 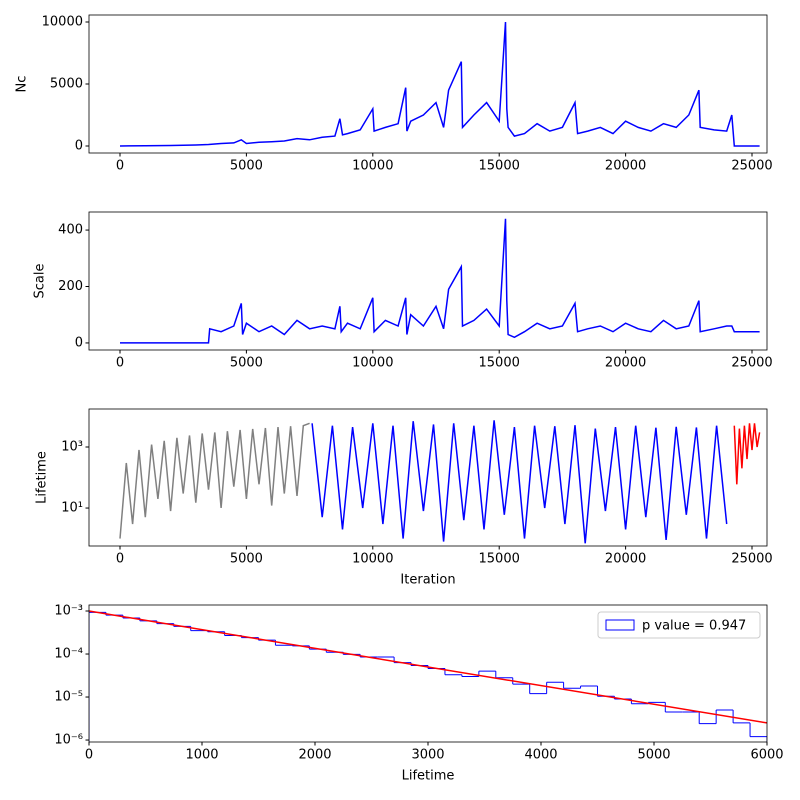 What do you see at coordinates (427, 580) in the screenshot?
I see `x-axis-label: Iteration` at bounding box center [427, 580].